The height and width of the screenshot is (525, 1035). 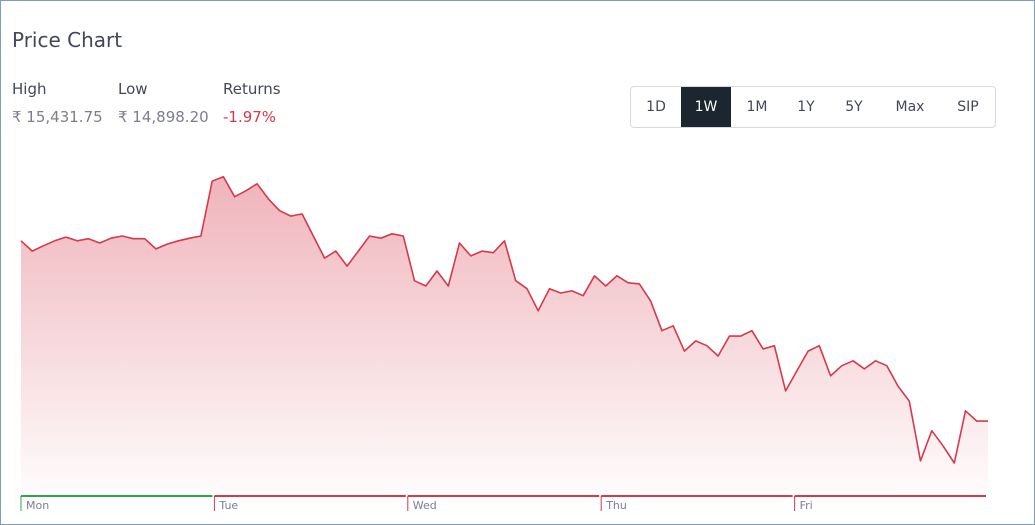 I want to click on day-label: Mon, so click(x=37, y=505).